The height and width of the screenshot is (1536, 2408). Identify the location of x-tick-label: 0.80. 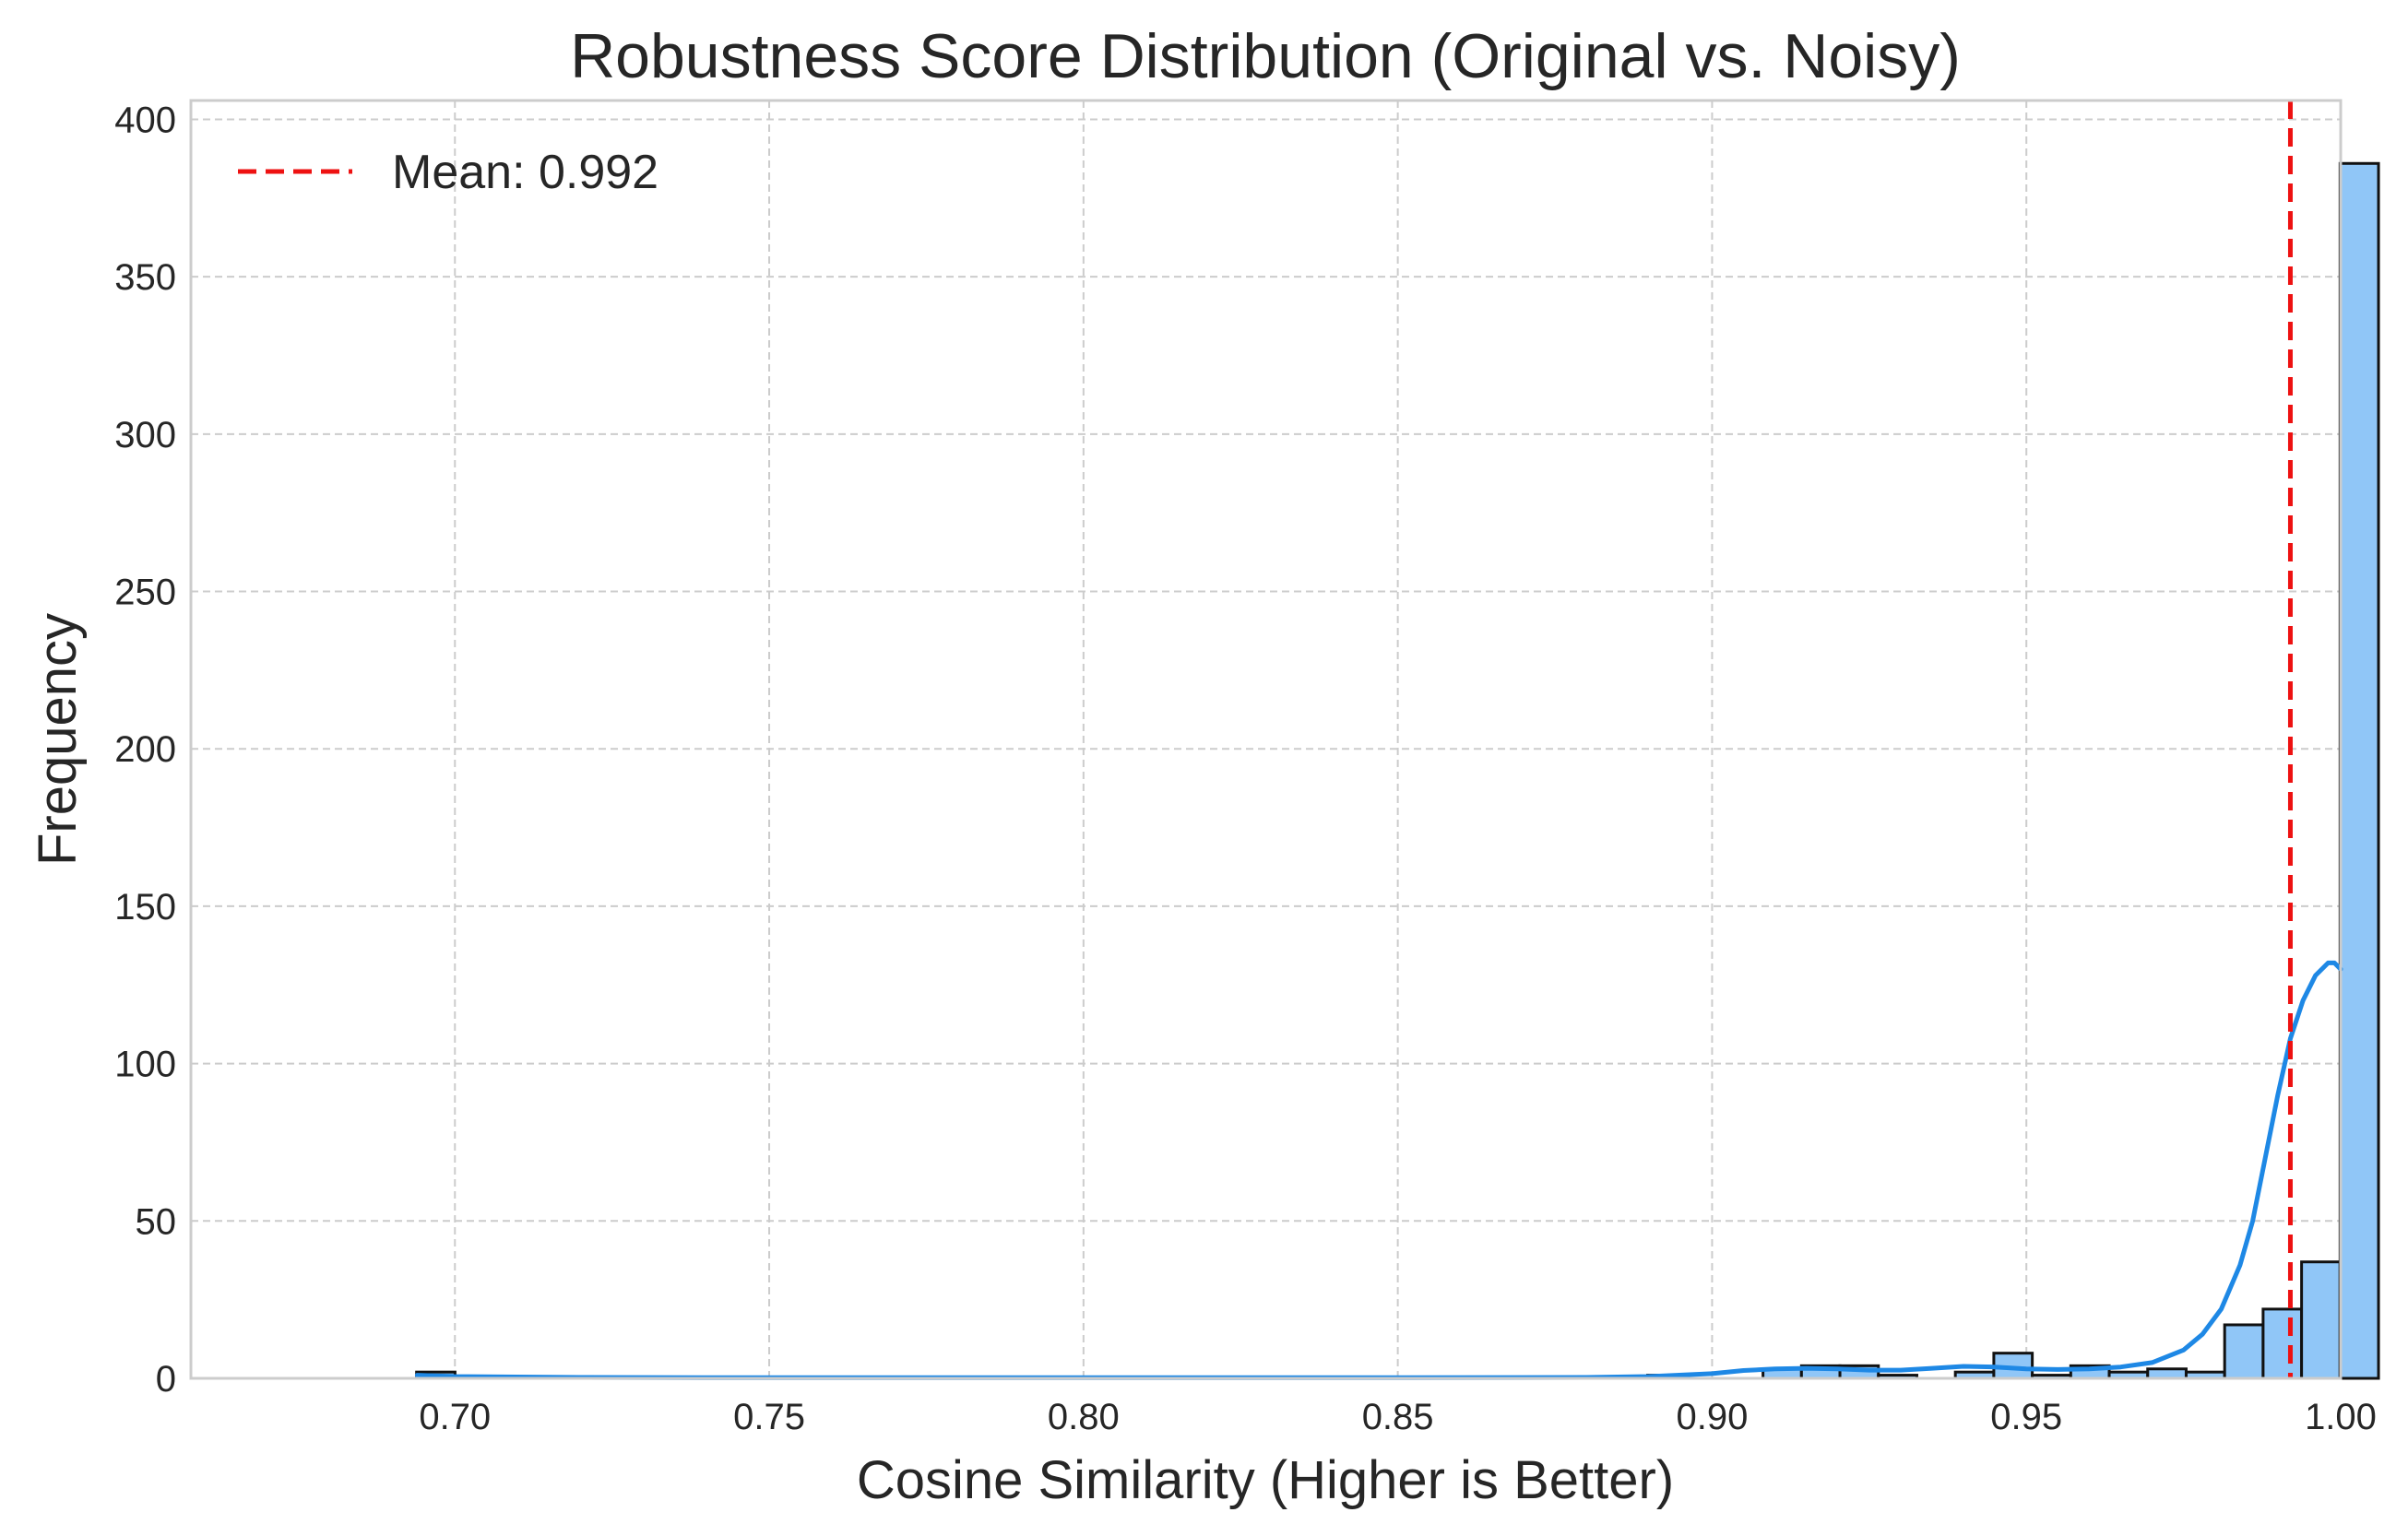
(1084, 1417).